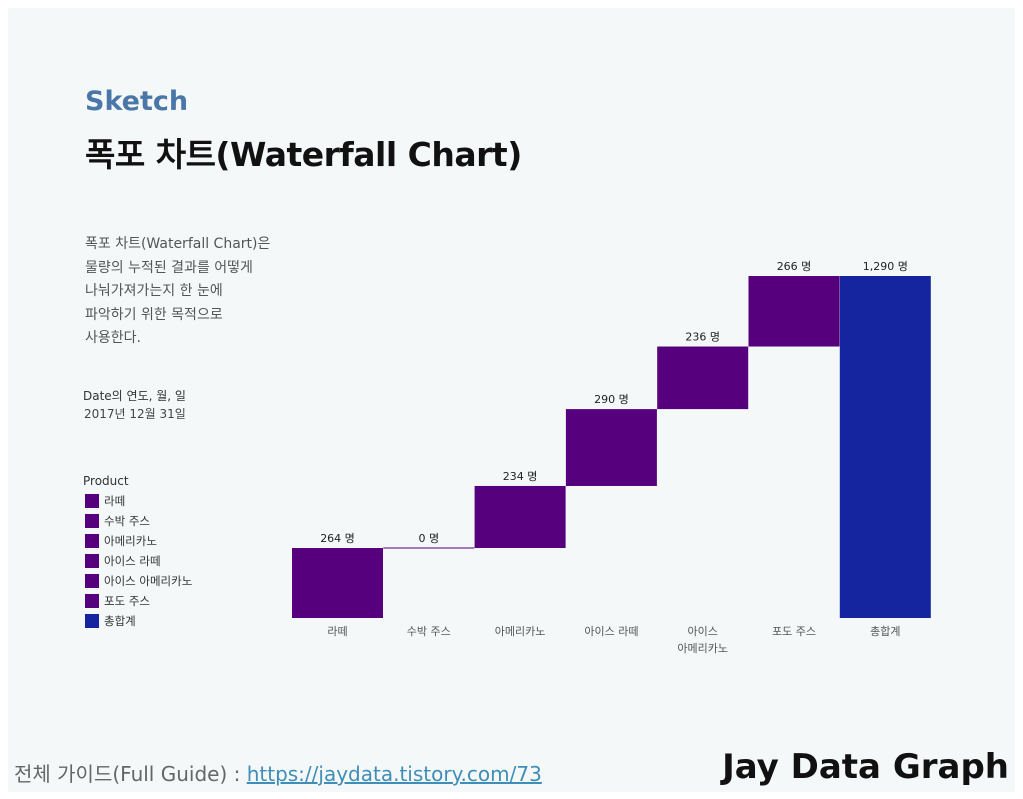 This screenshot has width=1023, height=799. Describe the element at coordinates (428, 538) in the screenshot. I see `data-label: 0 명` at that location.